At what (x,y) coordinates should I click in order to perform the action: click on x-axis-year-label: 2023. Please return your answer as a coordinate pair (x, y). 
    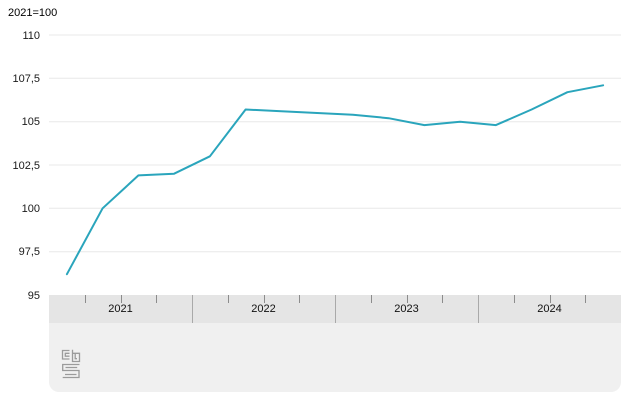
    Looking at the image, I should click on (406, 309).